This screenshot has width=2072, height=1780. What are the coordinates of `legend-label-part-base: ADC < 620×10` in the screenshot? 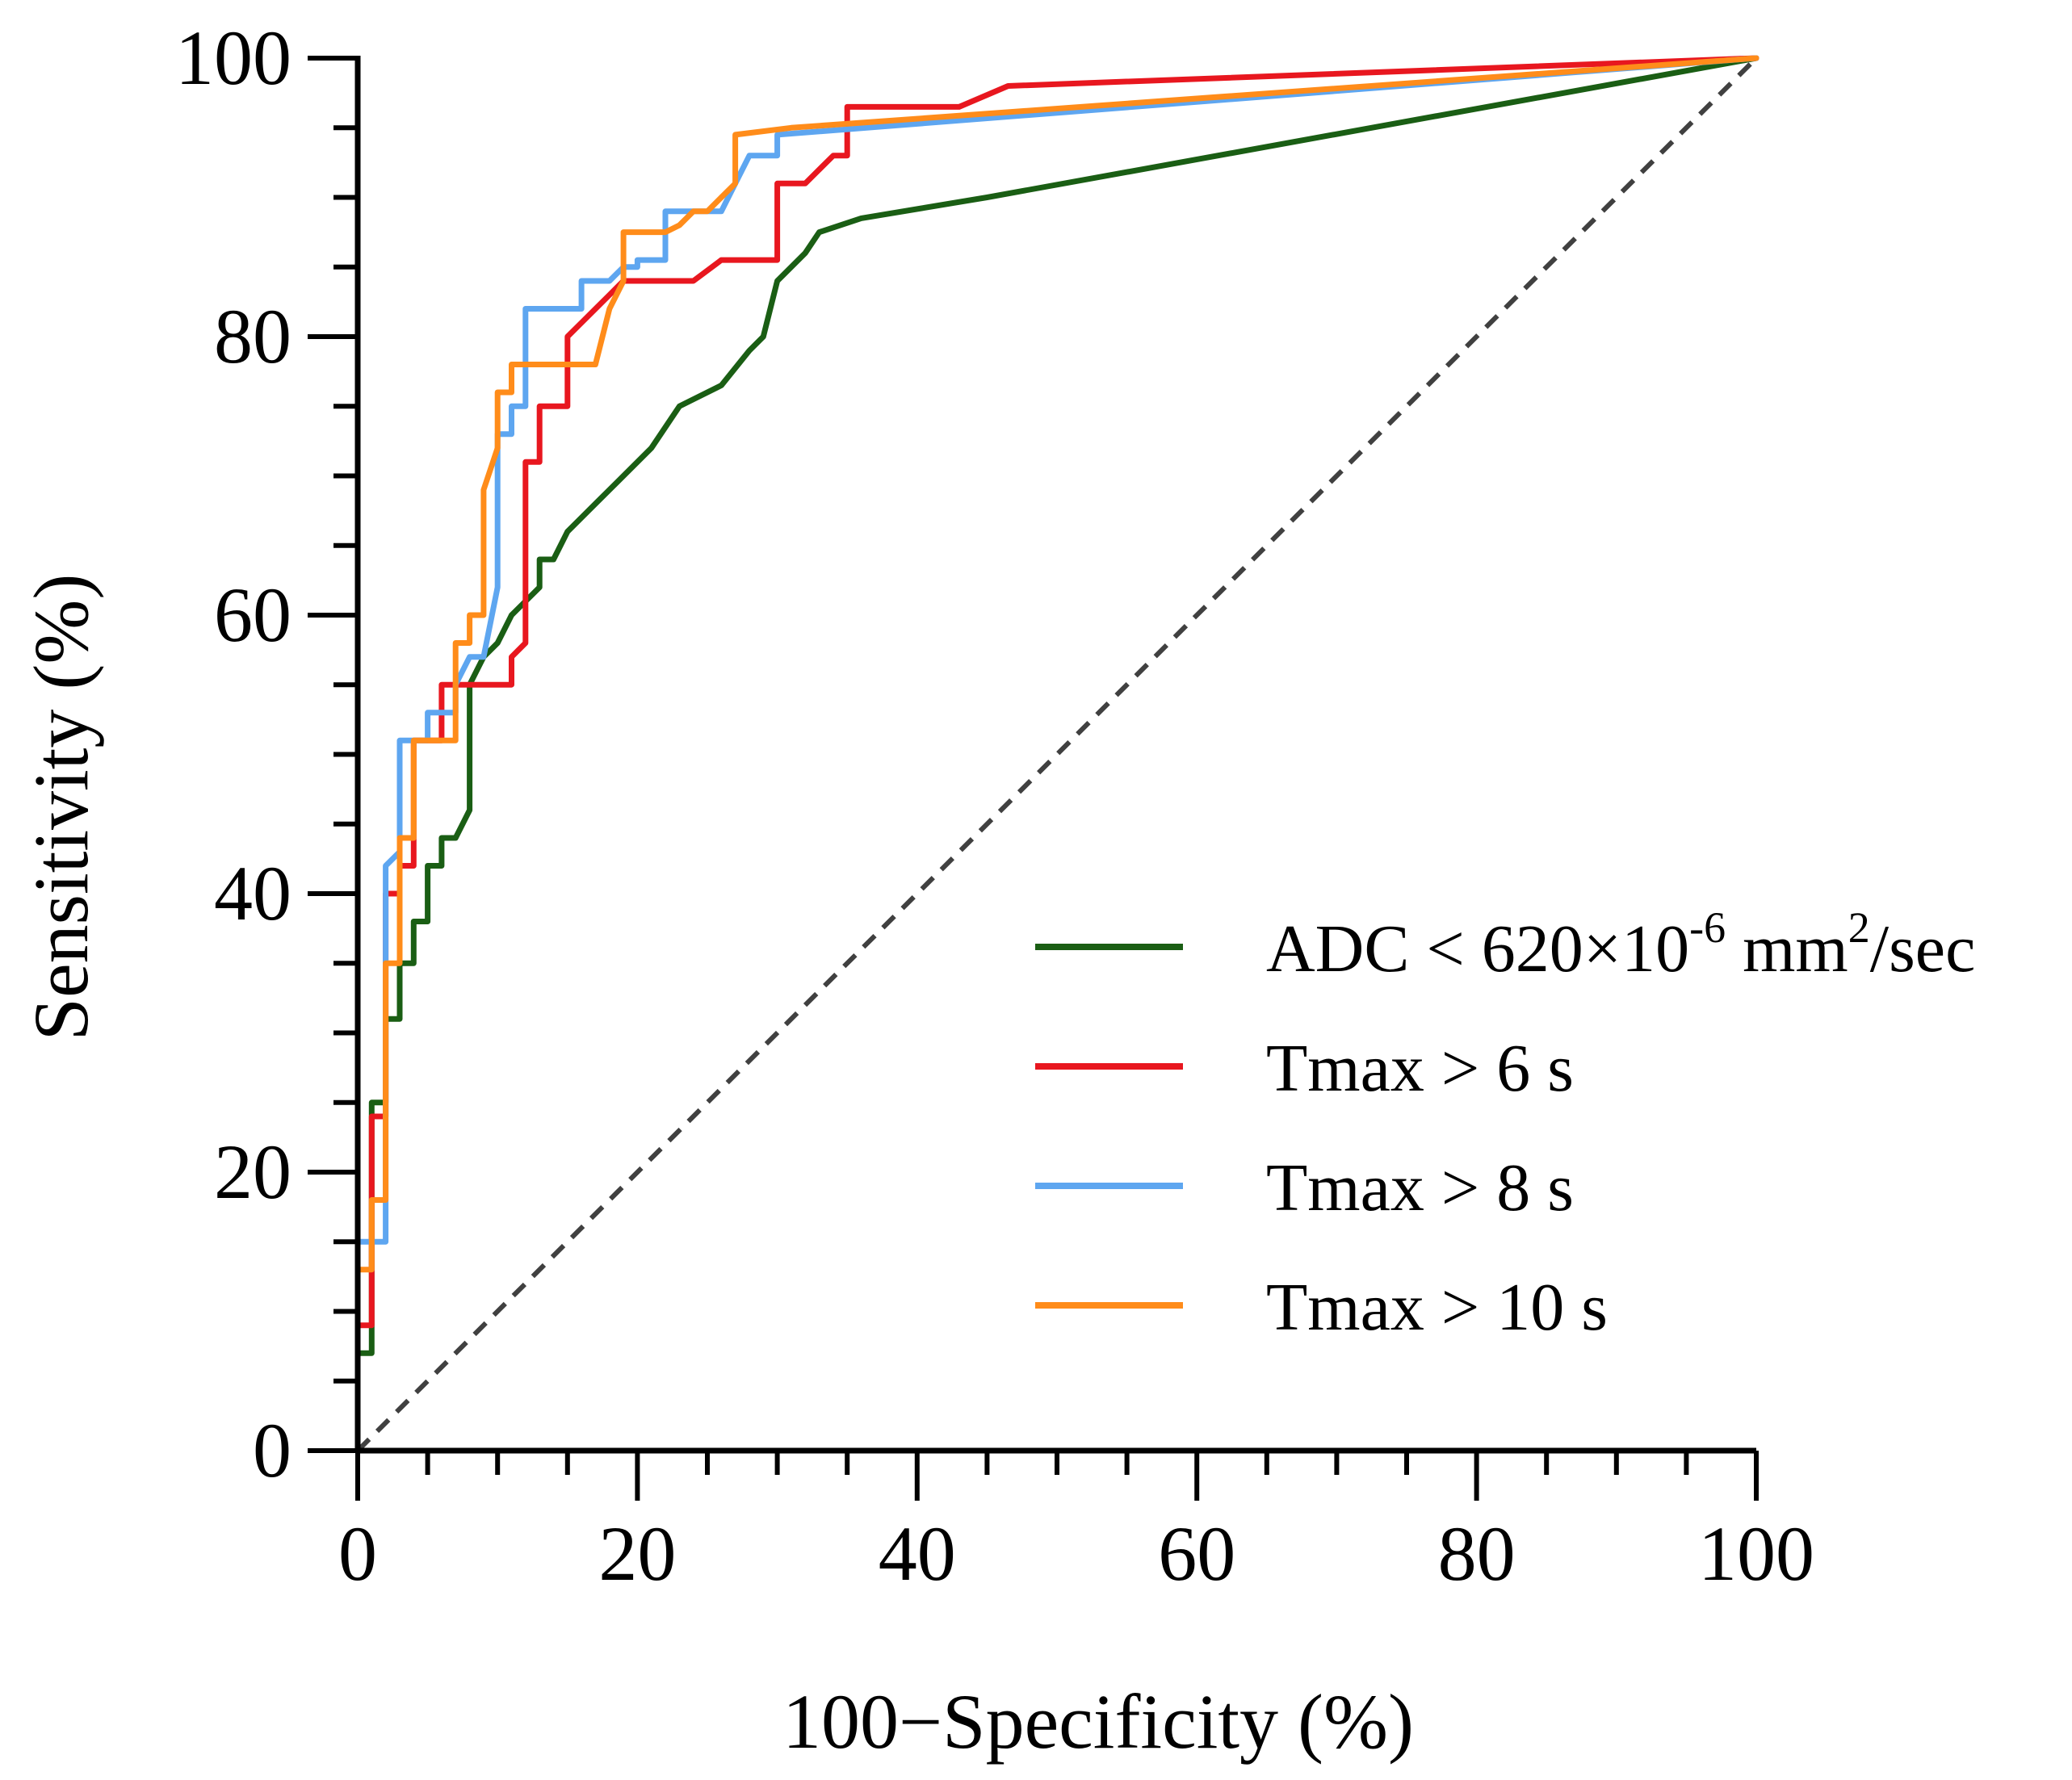 It's located at (1477, 948).